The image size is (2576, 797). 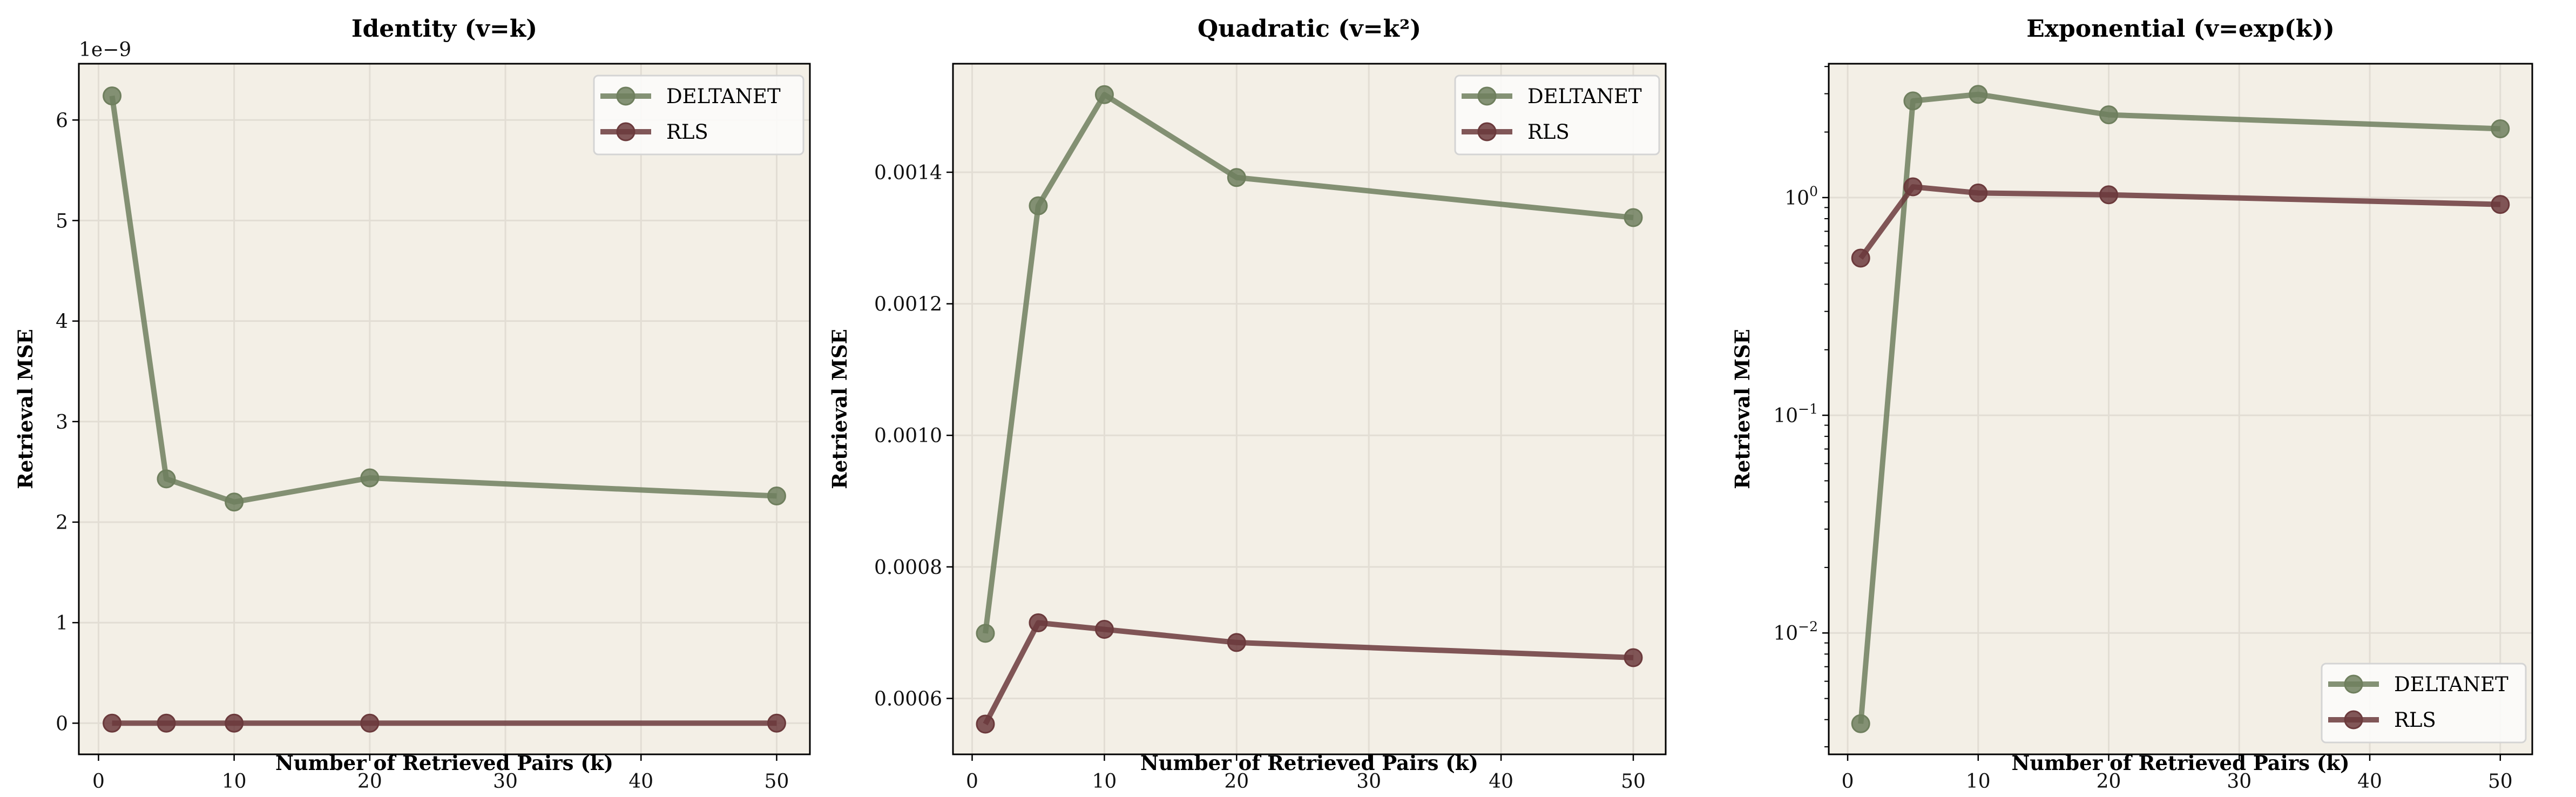 What do you see at coordinates (62, 523) in the screenshot?
I see `y-tick-label: 2` at bounding box center [62, 523].